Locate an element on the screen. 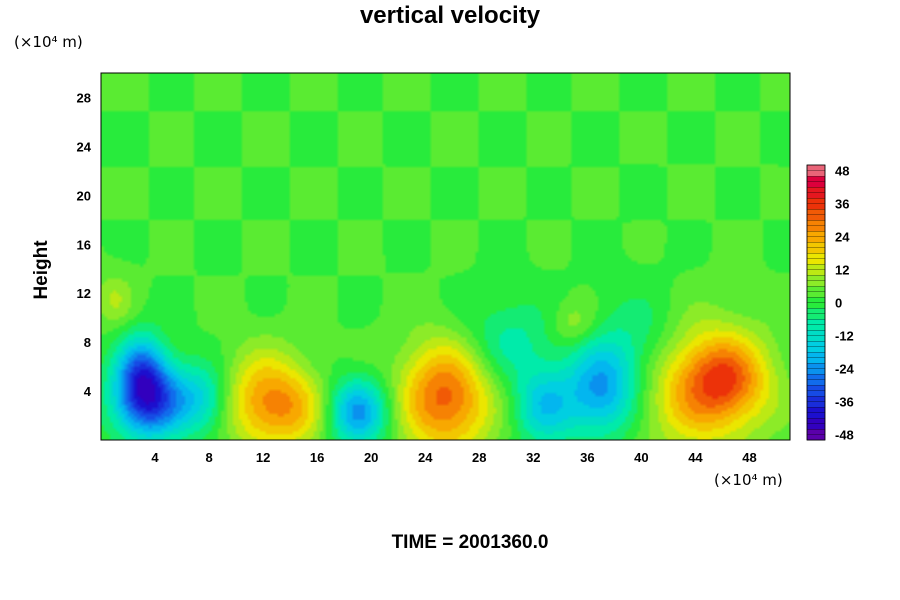 This screenshot has height=600, width=900. x-tick-label: 16 is located at coordinates (317, 457).